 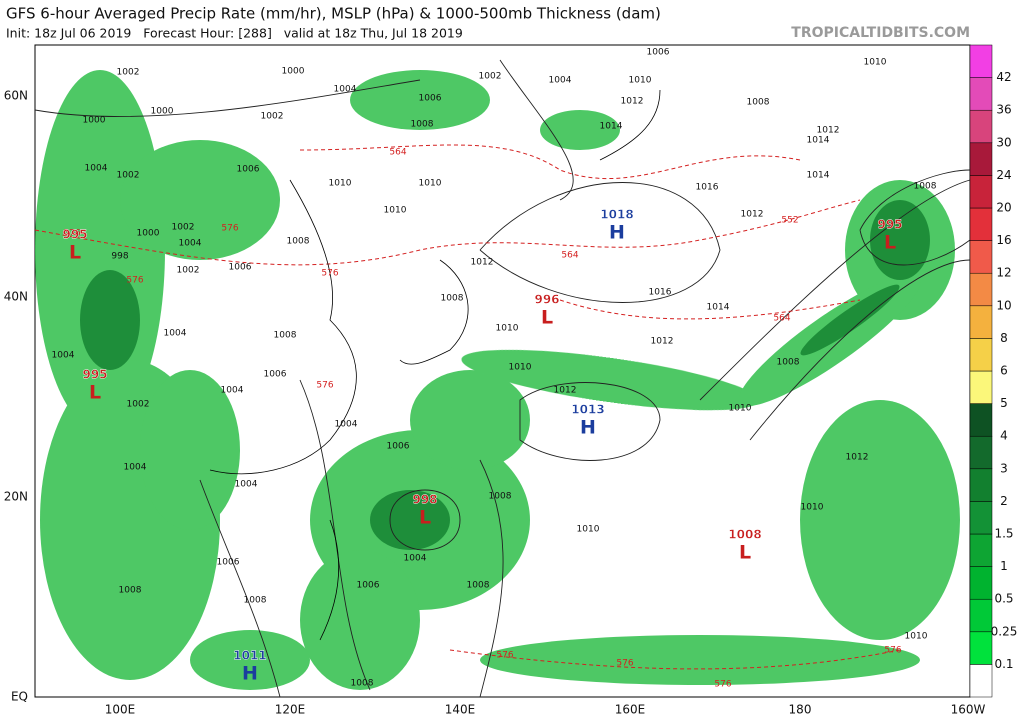 I want to click on lon-label: 160W, so click(x=968, y=710).